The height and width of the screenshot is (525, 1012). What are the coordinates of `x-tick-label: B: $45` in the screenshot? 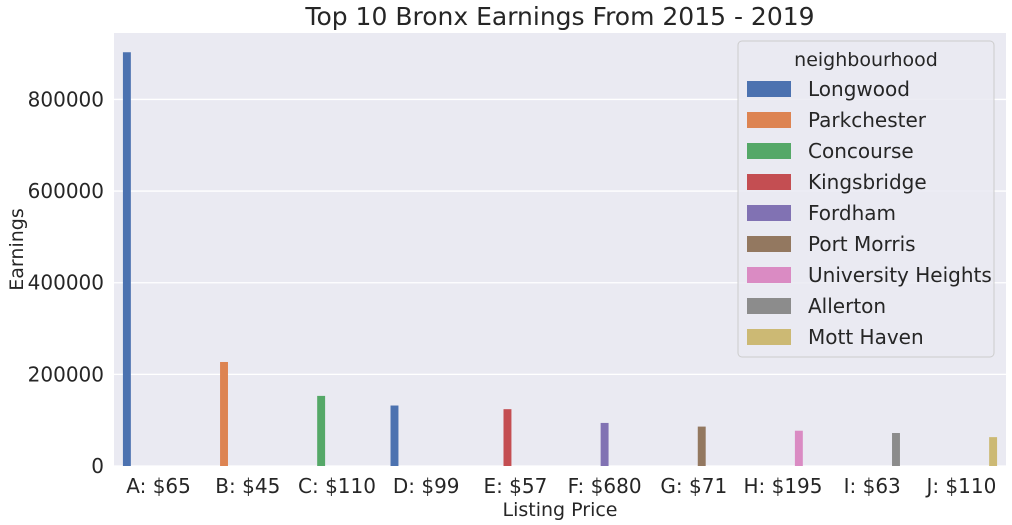 It's located at (247, 486).